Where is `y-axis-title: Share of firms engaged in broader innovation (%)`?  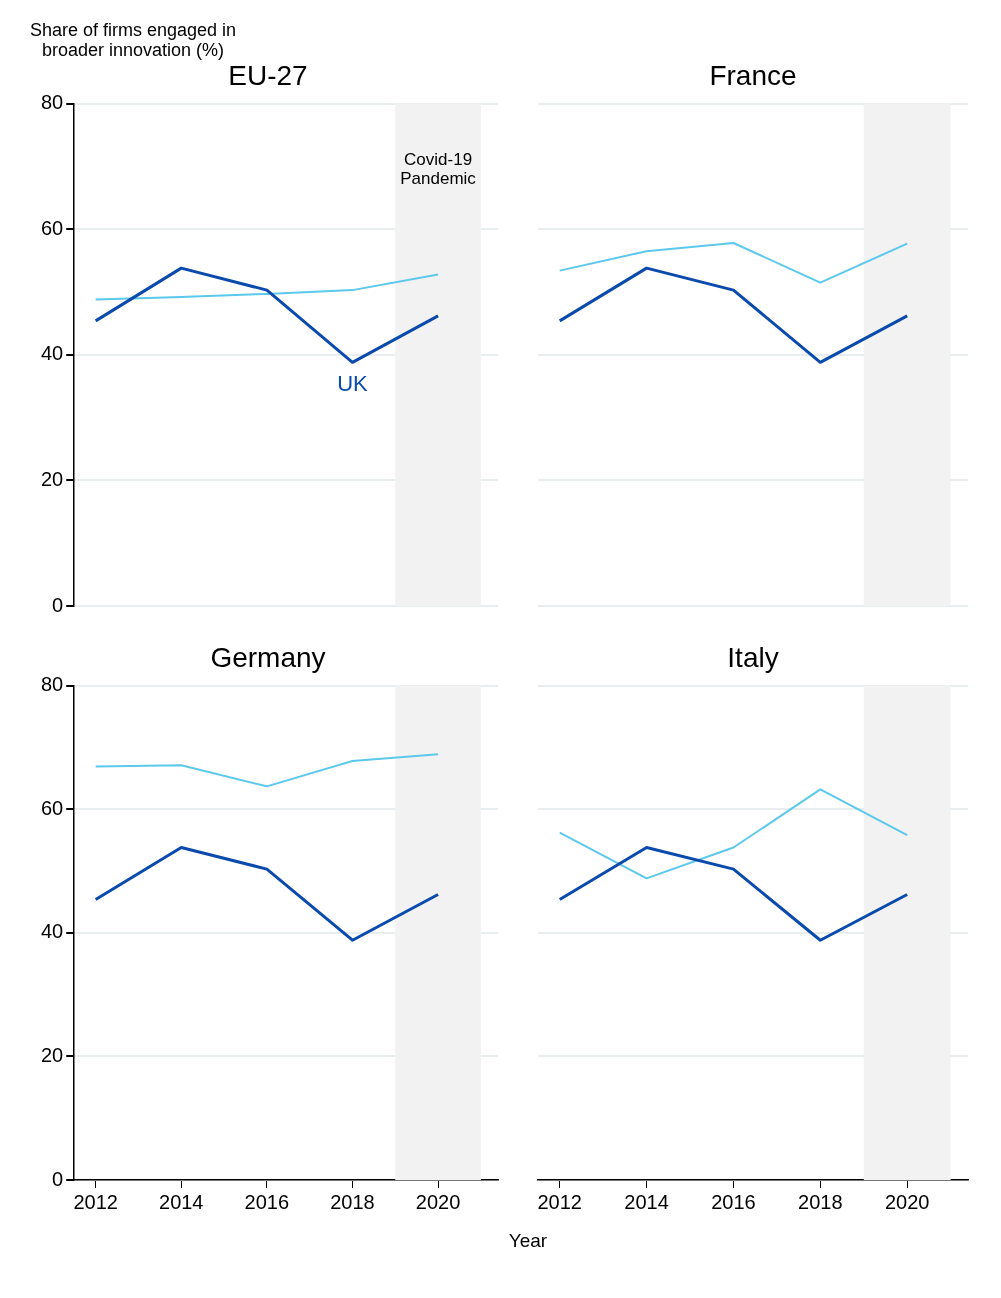
y-axis-title: Share of firms engaged in broader innovation (%) is located at coordinates (133, 40).